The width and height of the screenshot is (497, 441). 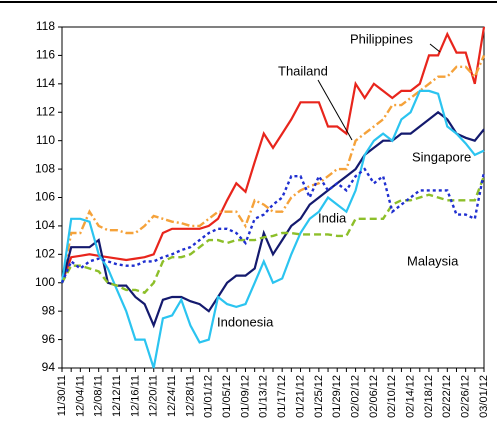 I want to click on x-tick-label: 01/29/12, so click(x=337, y=396).